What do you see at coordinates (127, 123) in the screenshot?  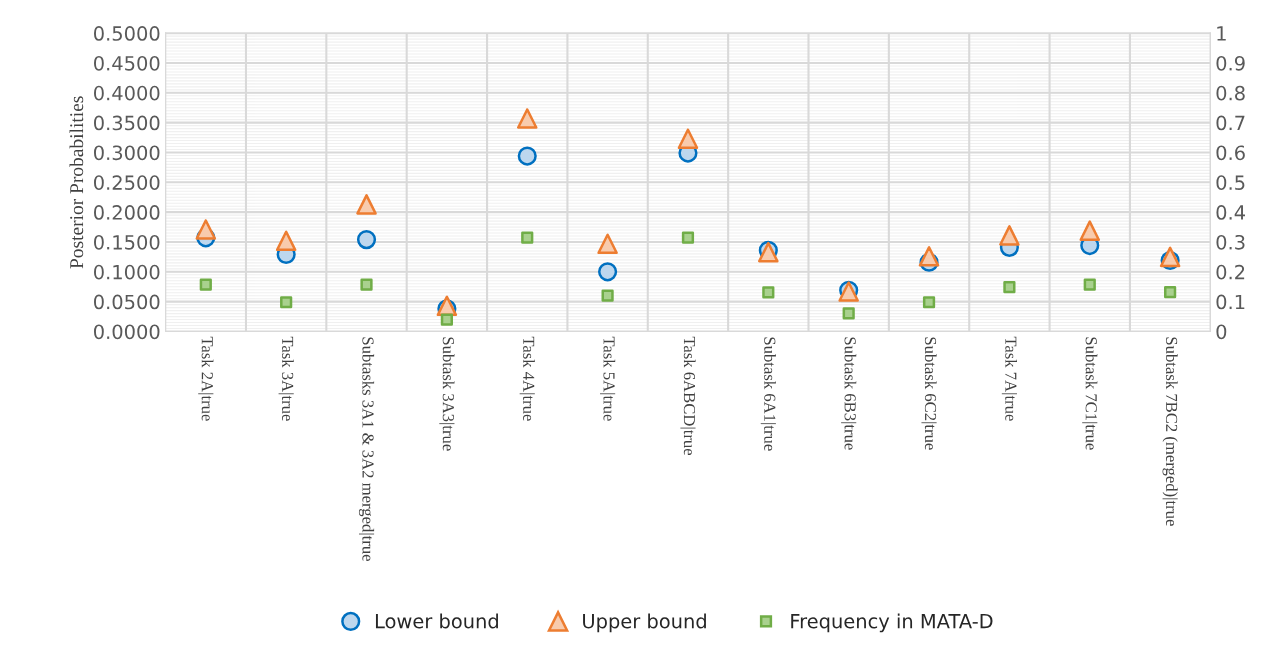 I see `y-tick-label: 0.3500` at bounding box center [127, 123].